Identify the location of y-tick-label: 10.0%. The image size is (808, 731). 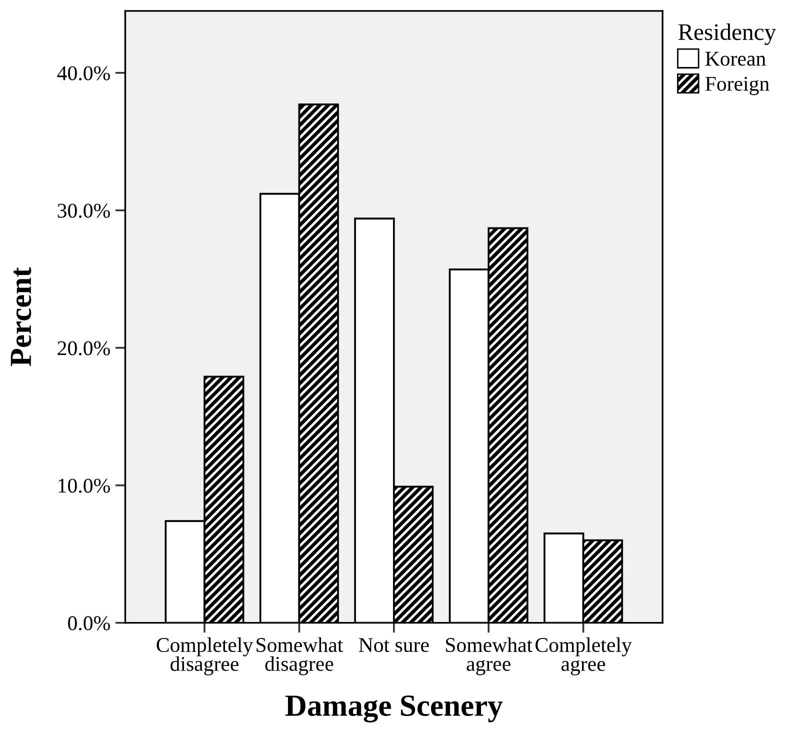
(84, 485).